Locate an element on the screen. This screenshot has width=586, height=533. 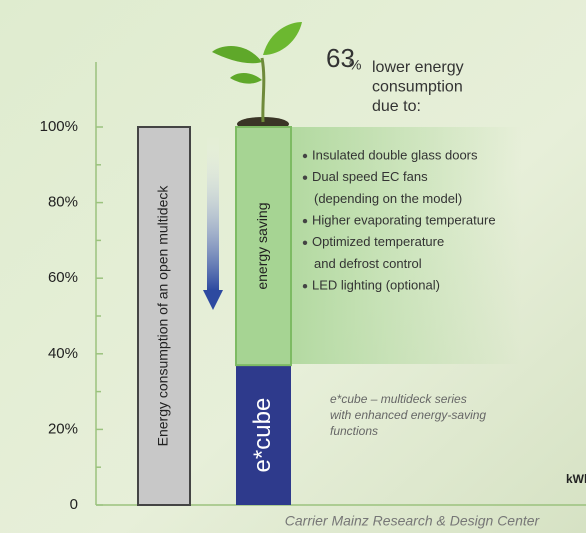
bar-label: e*cube is located at coordinates (262, 435).